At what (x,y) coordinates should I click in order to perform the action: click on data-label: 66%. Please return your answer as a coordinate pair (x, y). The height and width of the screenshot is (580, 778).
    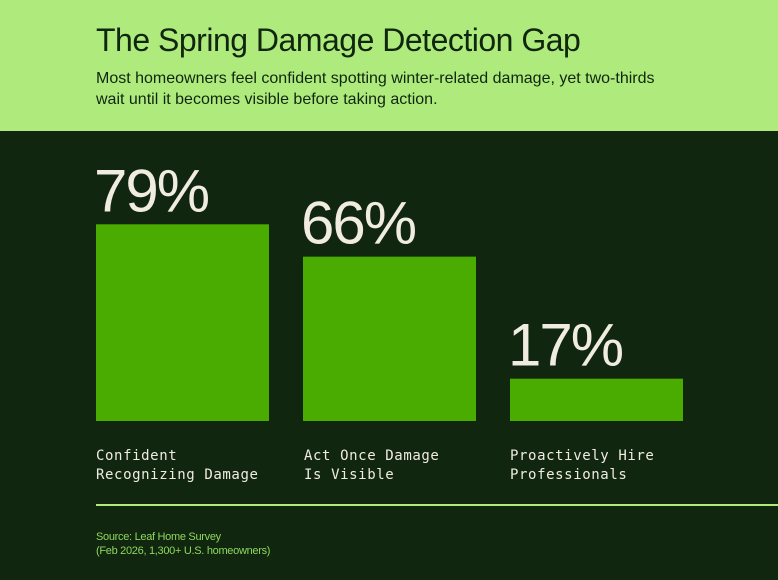
    Looking at the image, I should click on (358, 223).